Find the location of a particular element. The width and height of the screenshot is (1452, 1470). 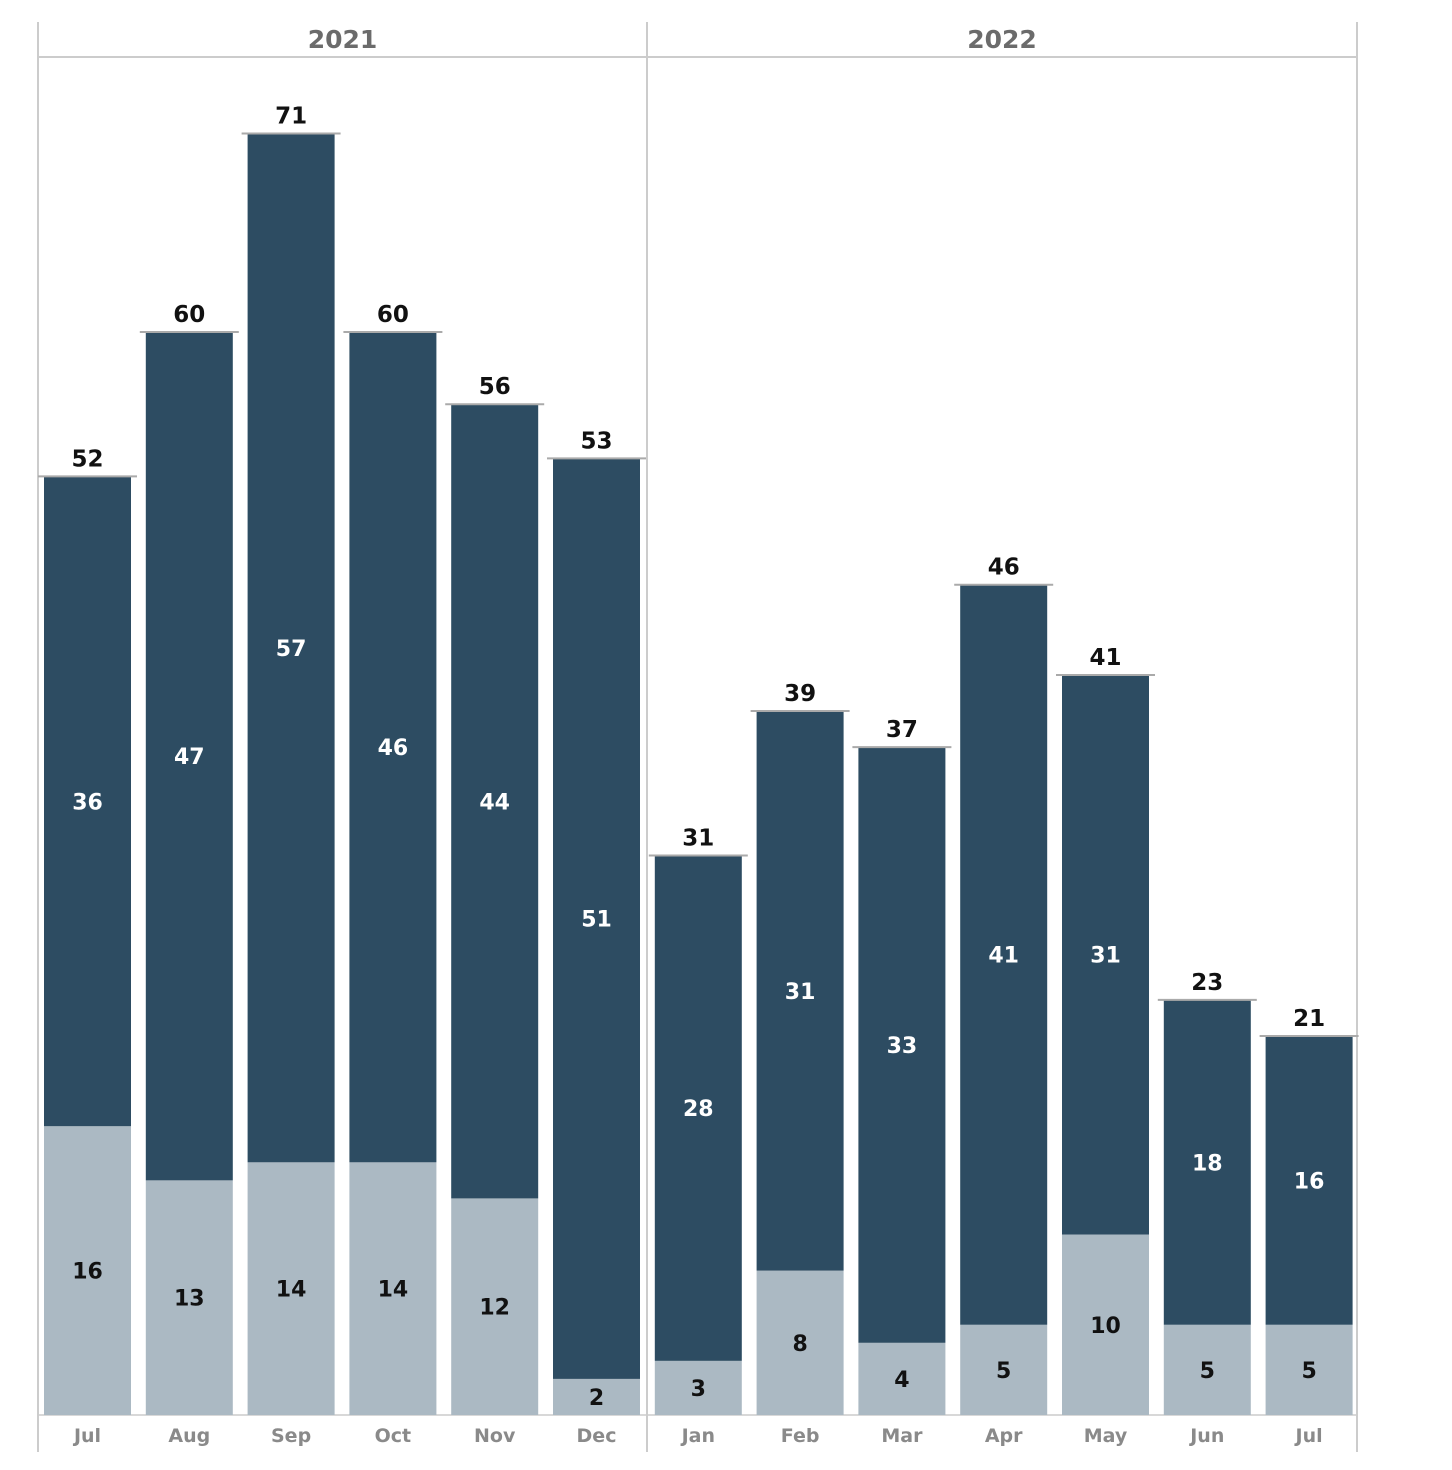

month-label-3: Oct is located at coordinates (393, 1436).